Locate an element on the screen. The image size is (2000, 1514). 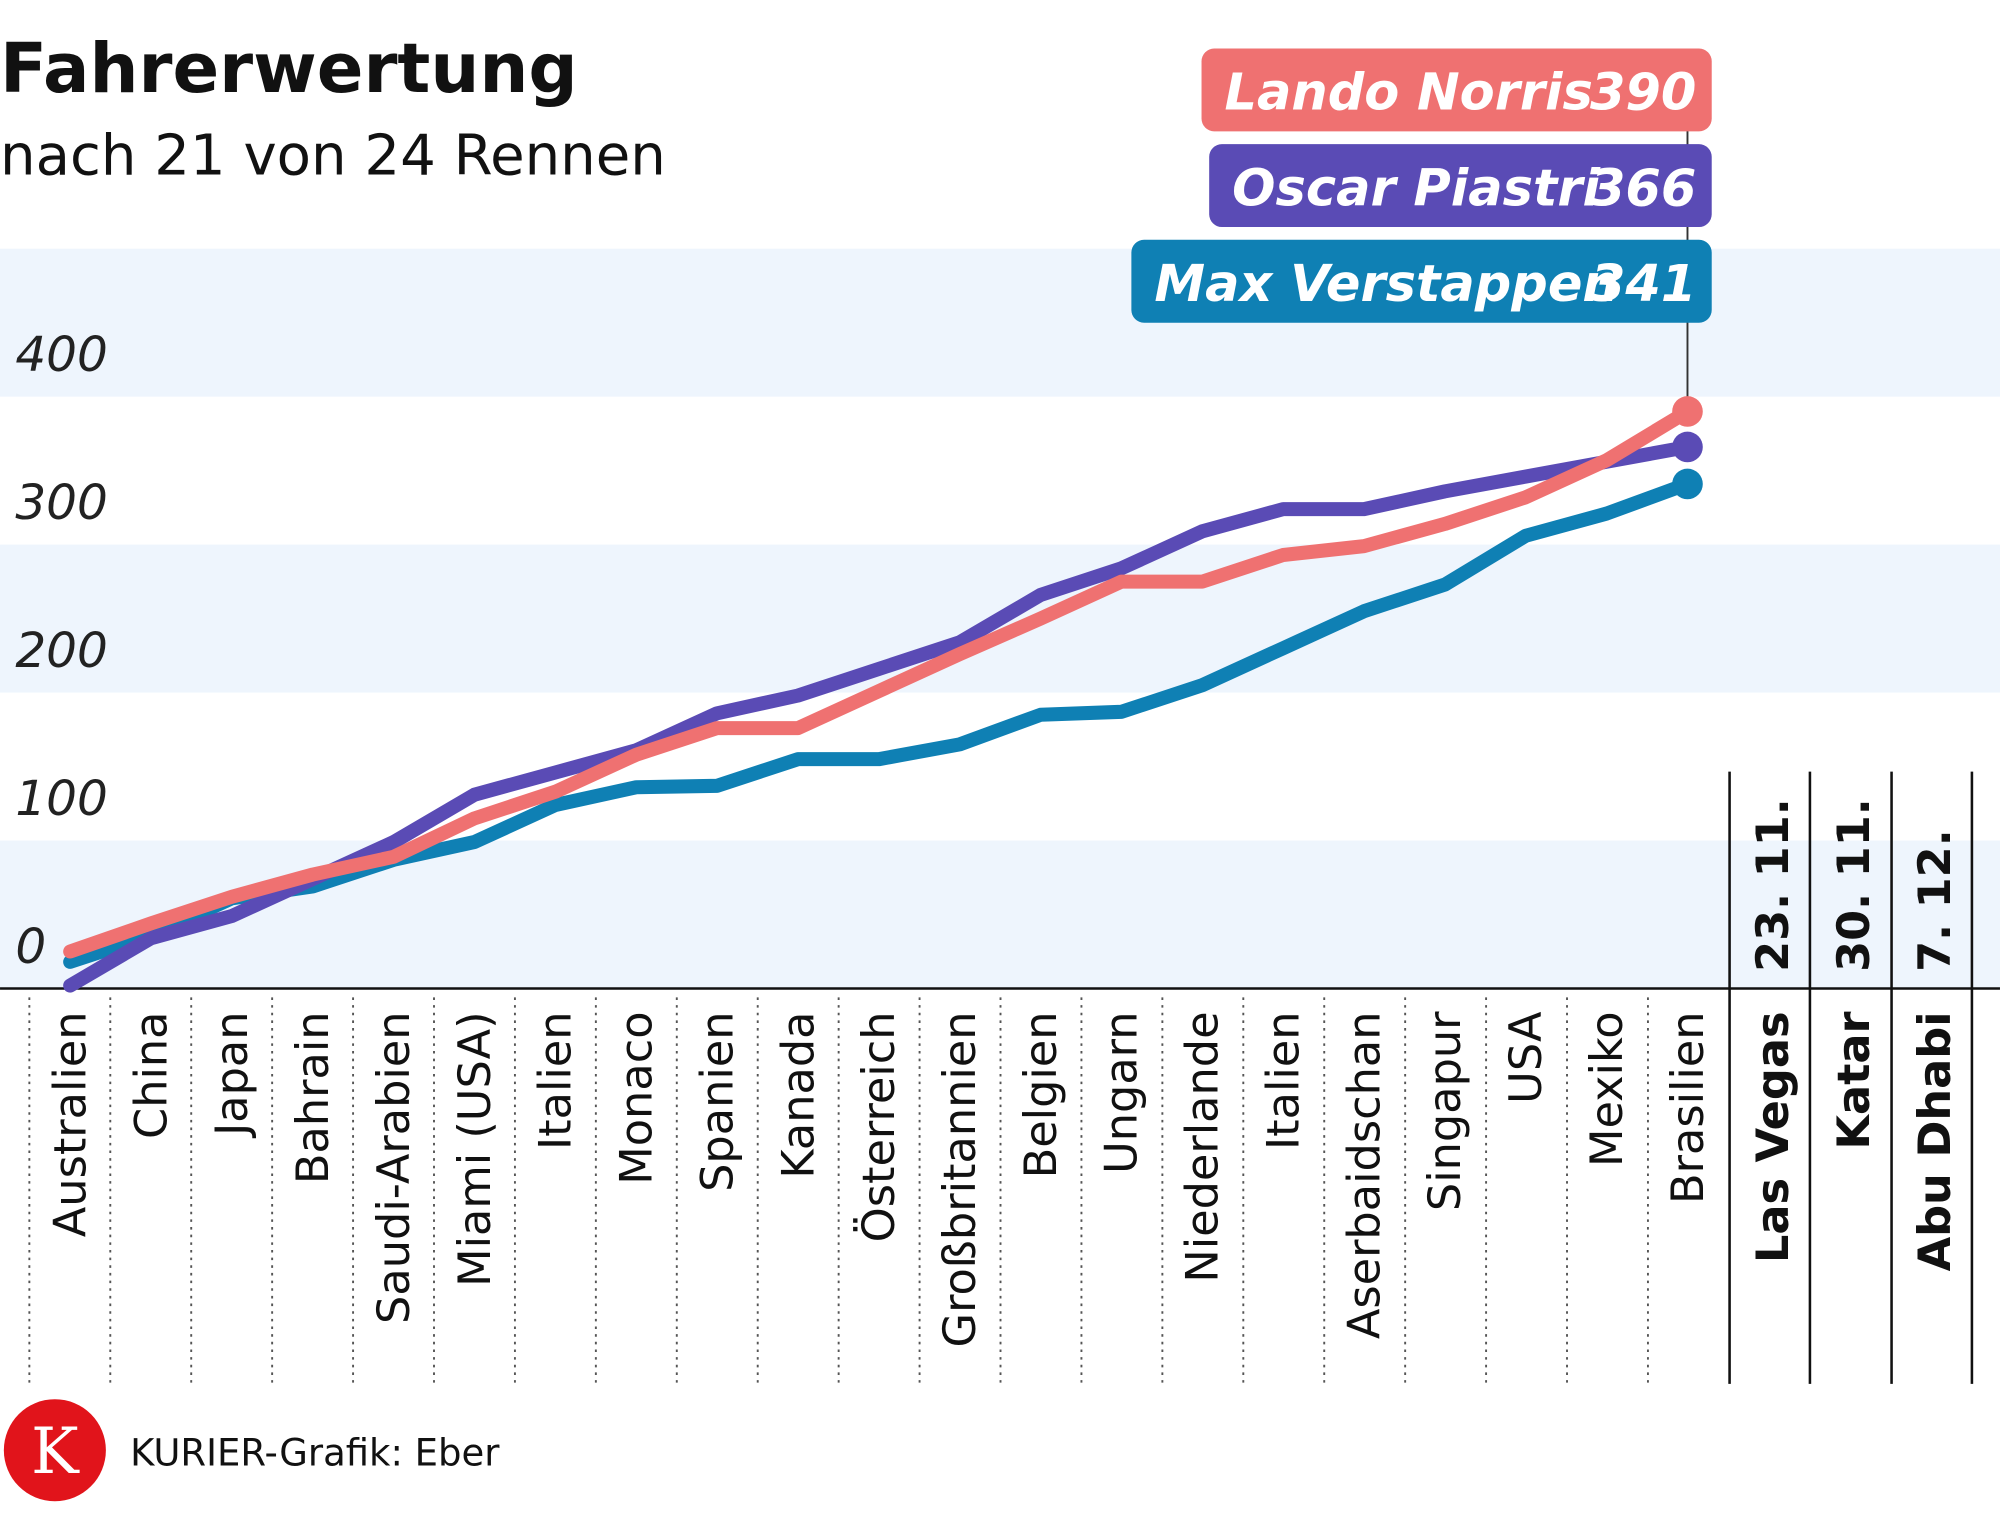
y-tick-label: 200 is located at coordinates (61, 651).